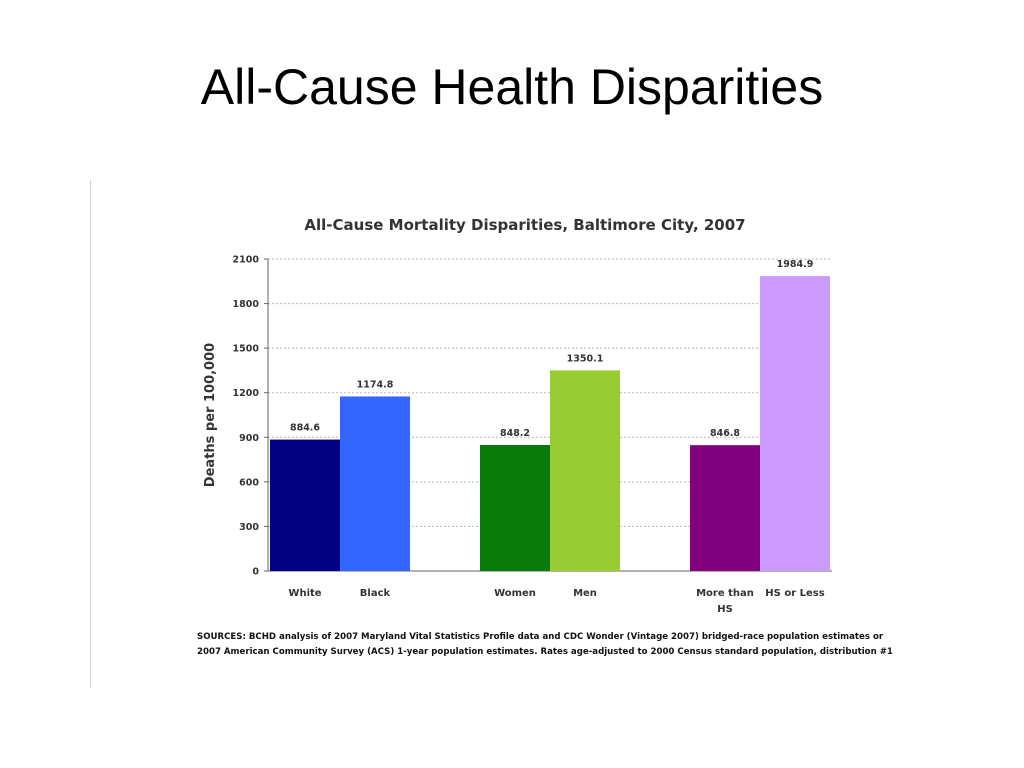 The width and height of the screenshot is (1024, 768). Describe the element at coordinates (246, 260) in the screenshot. I see `y-tick-label: 2100` at that location.